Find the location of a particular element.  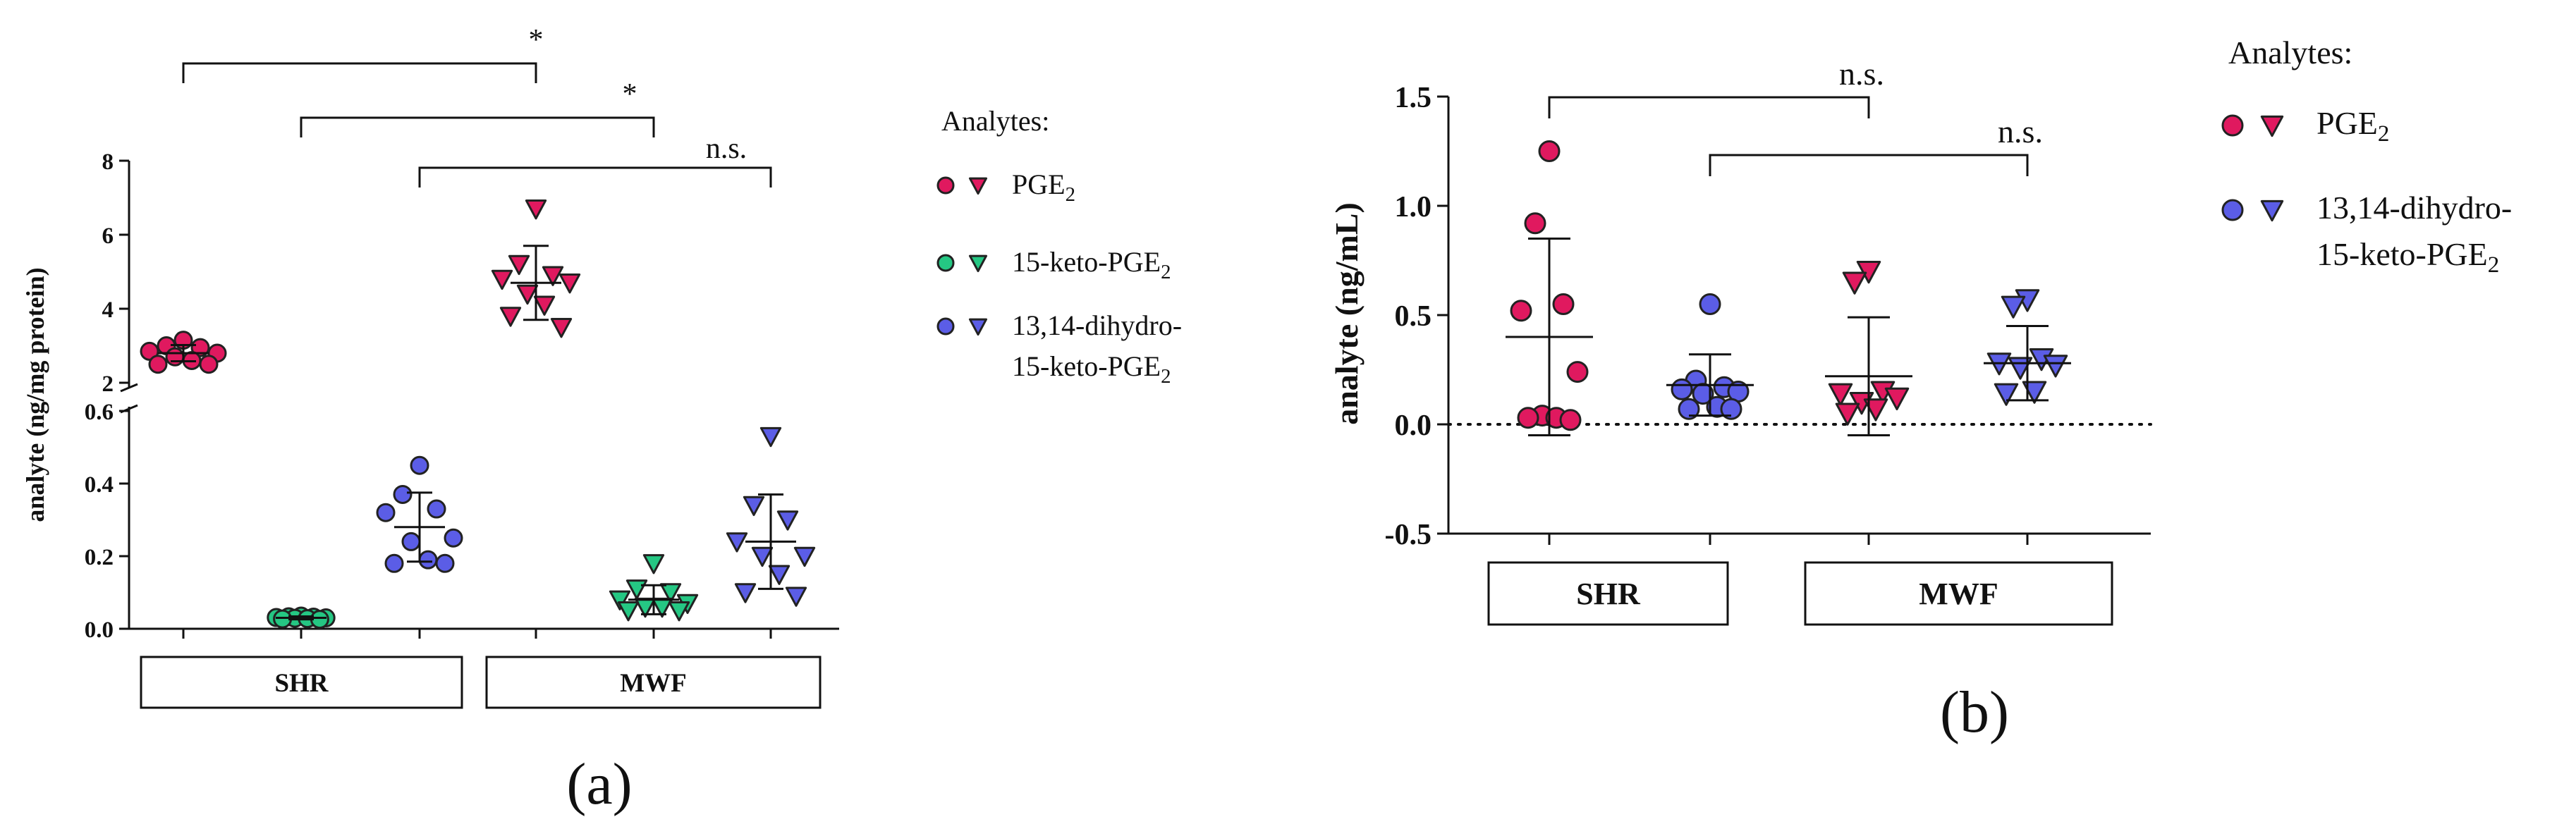

legend-b: Analytes: PGE2 13,14-dihydro- 15-keto-PGE2 is located at coordinates (2366, 156).